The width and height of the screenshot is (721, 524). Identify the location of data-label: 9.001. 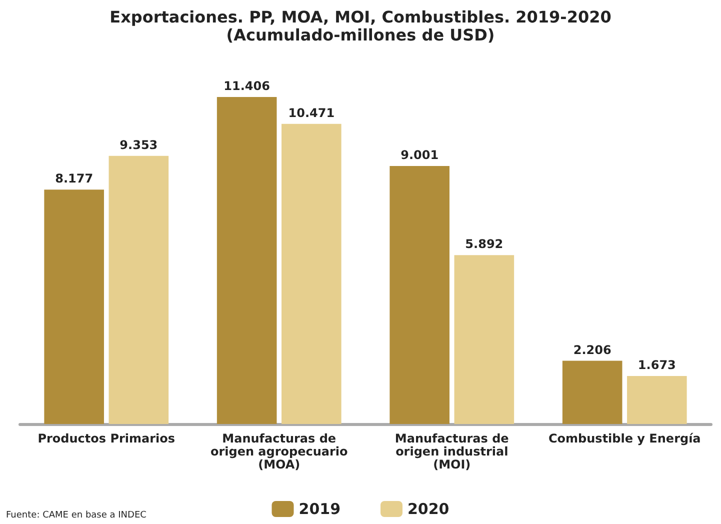
(419, 155).